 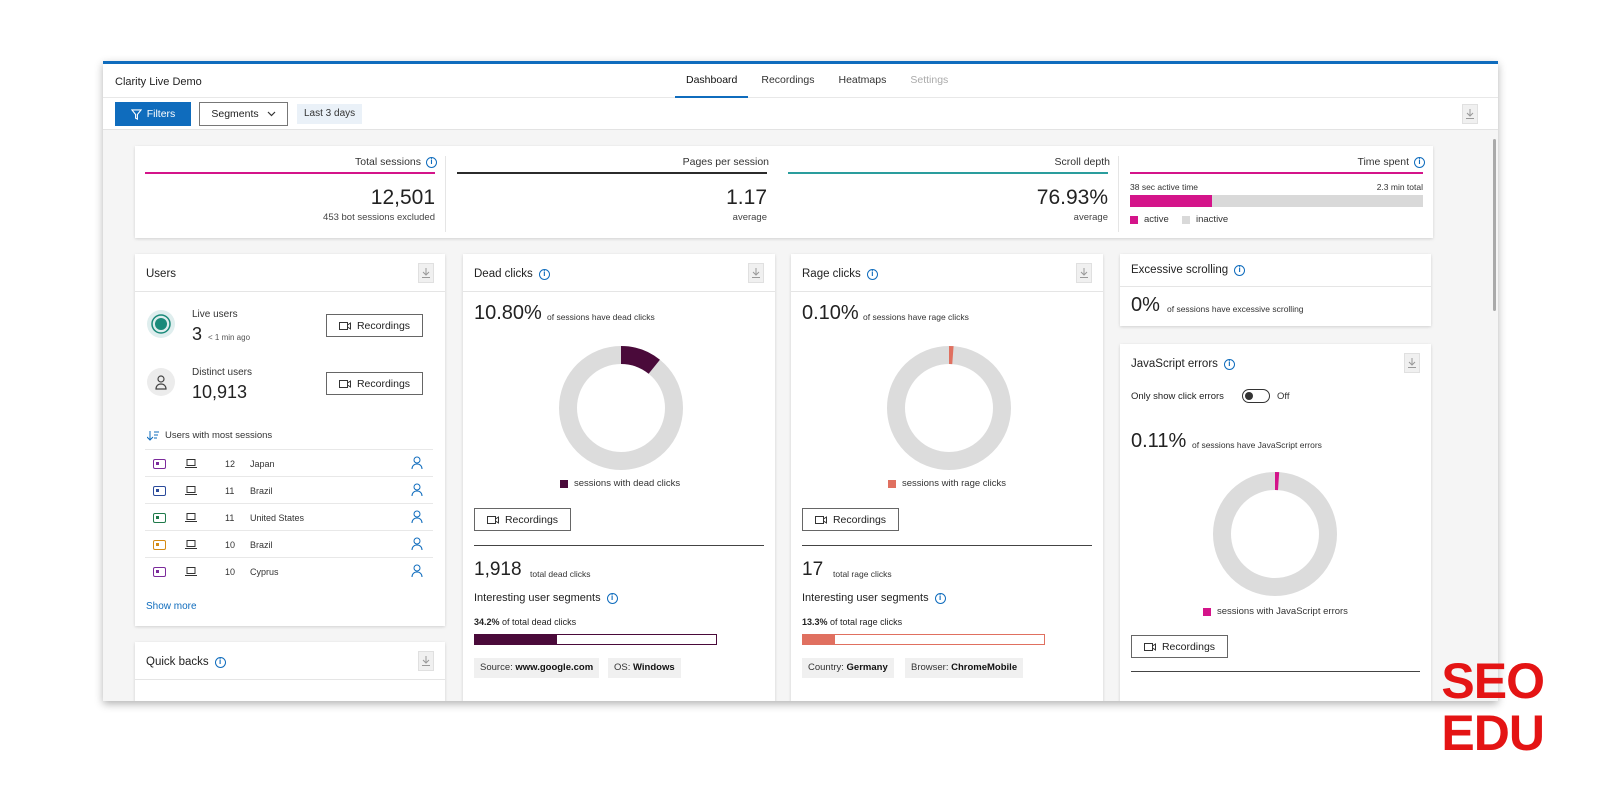 What do you see at coordinates (508, 313) in the screenshot?
I see `dead-clicks-percent: 10.80%` at bounding box center [508, 313].